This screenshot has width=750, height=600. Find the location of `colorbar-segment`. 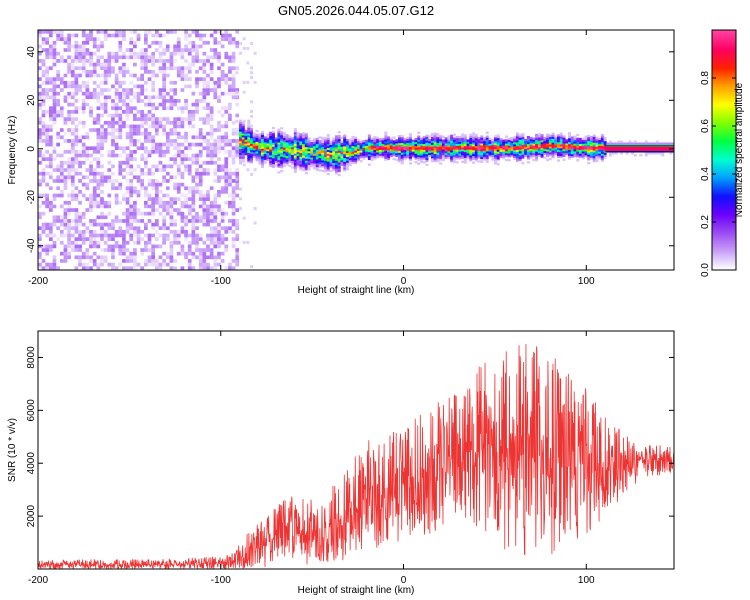

colorbar-segment is located at coordinates (724, 263).